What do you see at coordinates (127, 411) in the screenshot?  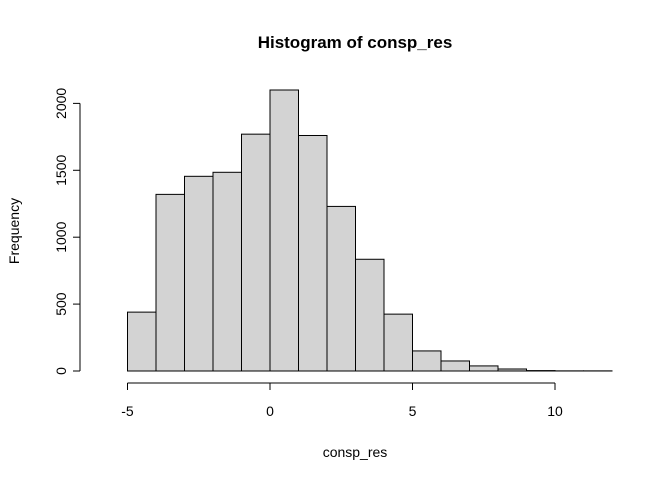 I see `x-tick-label: -5` at bounding box center [127, 411].